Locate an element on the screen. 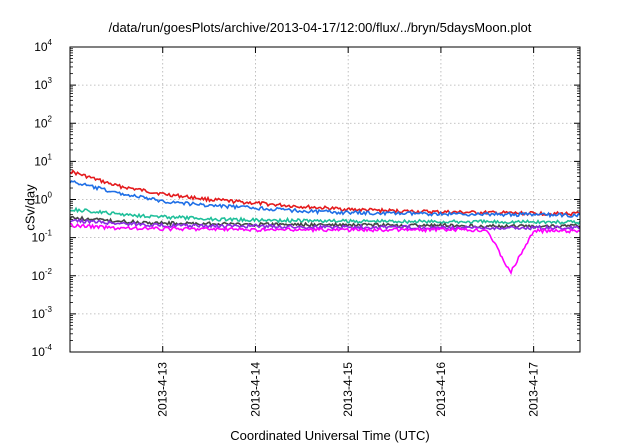 The width and height of the screenshot is (640, 448). y-tick-label: 10⁻³ is located at coordinates (42, 313).